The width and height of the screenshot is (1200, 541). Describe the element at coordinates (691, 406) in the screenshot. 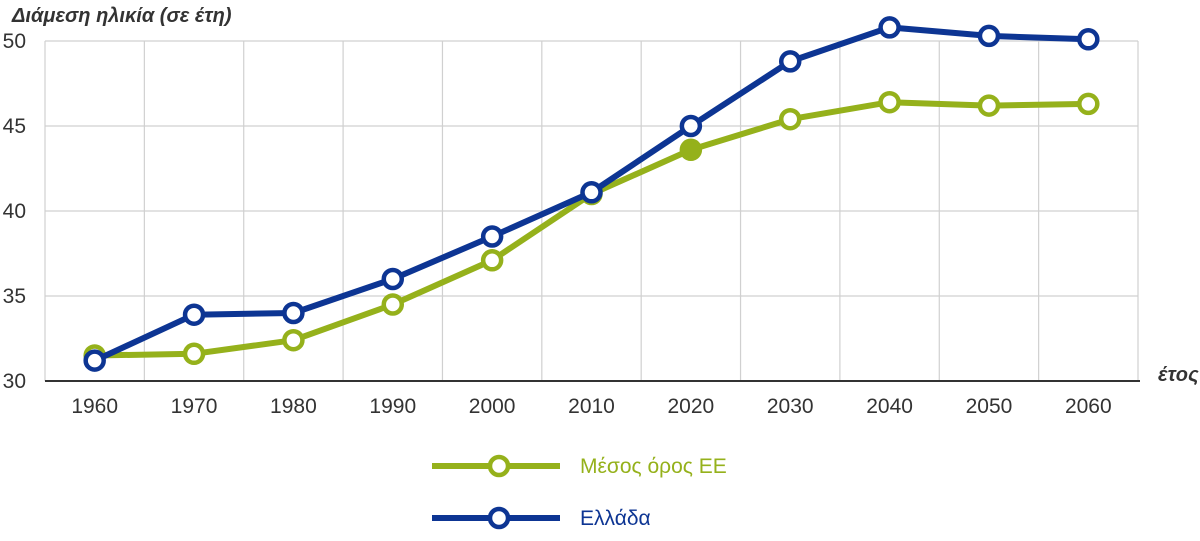

I see `x-tick-label: 2020` at that location.